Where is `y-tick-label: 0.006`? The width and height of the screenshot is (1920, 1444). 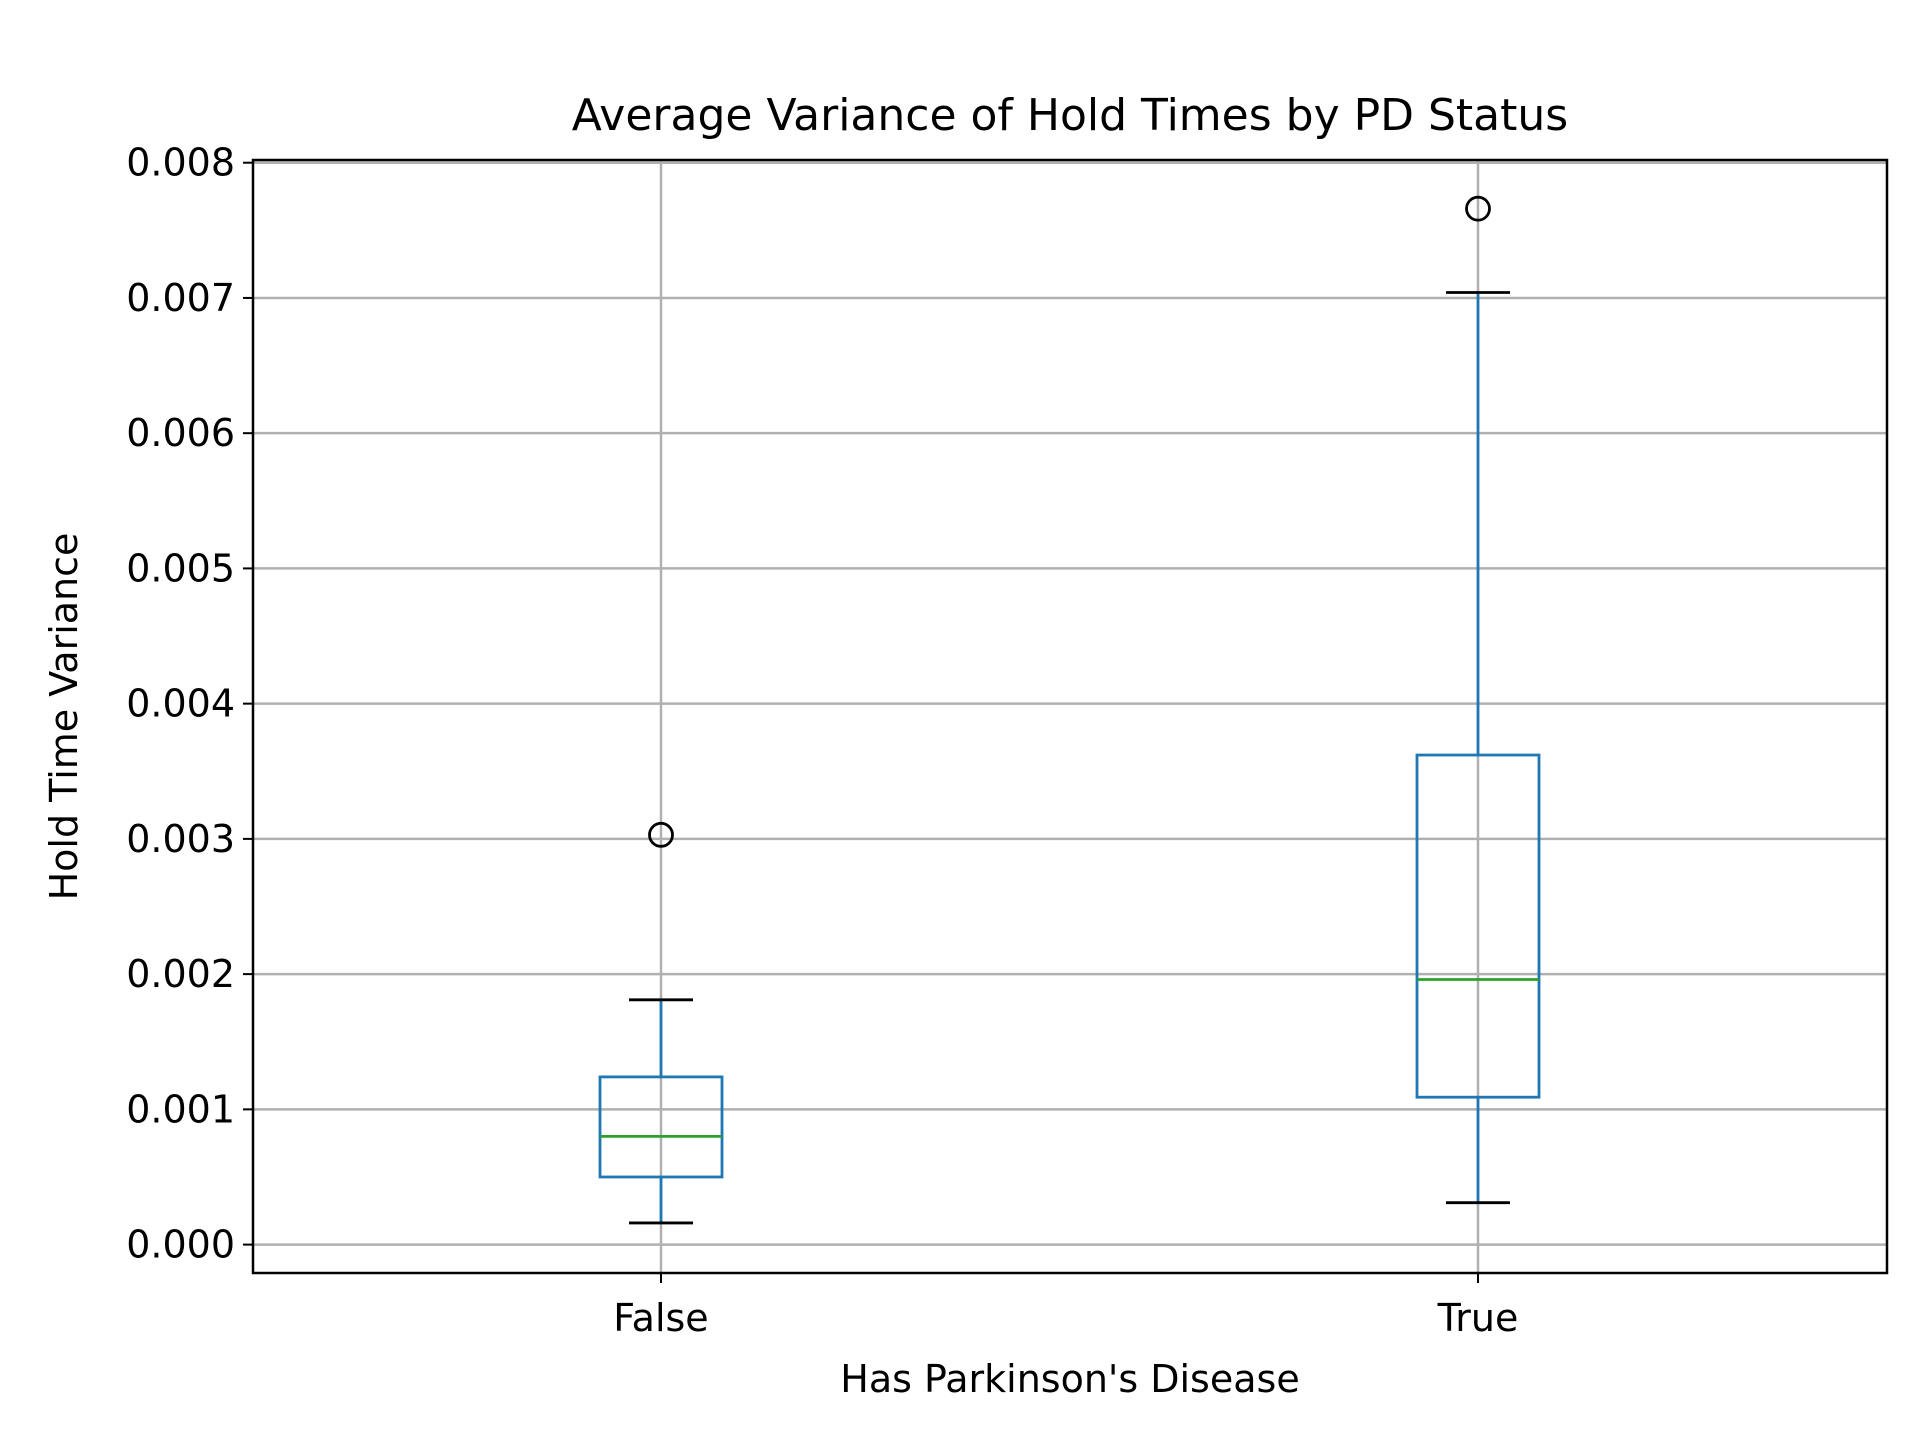
y-tick-label: 0.006 is located at coordinates (180, 433).